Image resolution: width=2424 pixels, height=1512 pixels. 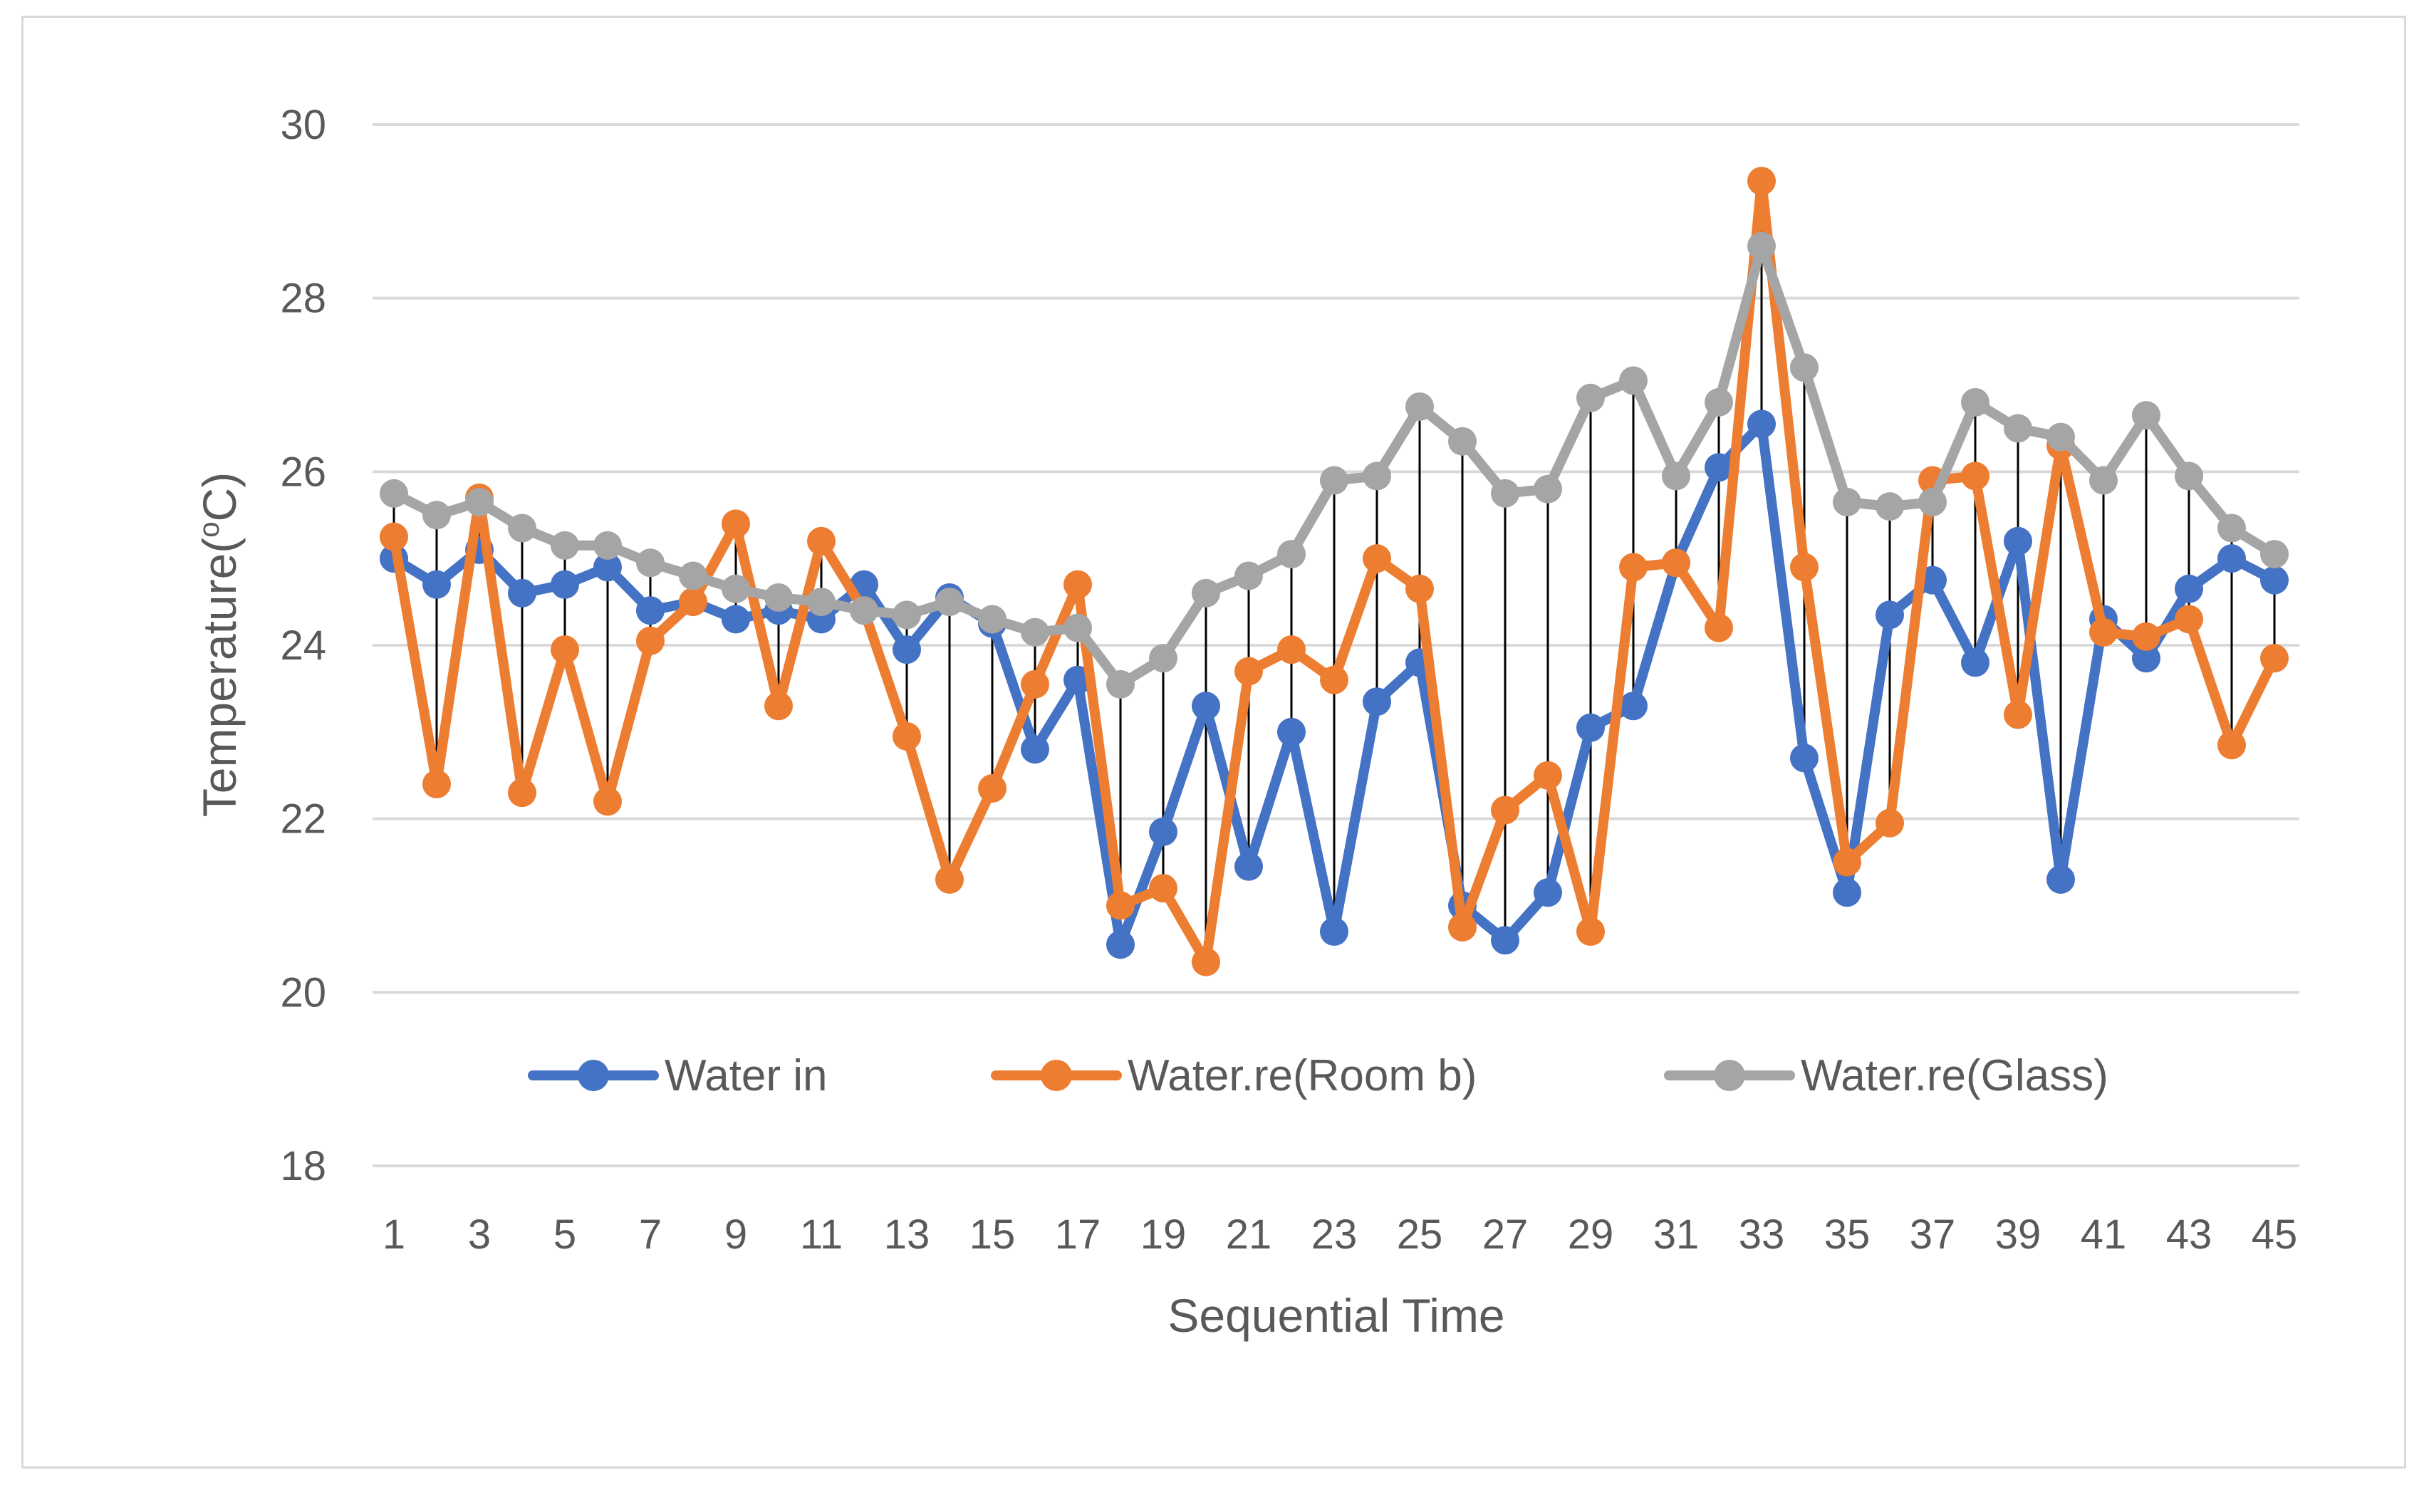 I want to click on y-tick-label: 22, so click(x=303, y=819).